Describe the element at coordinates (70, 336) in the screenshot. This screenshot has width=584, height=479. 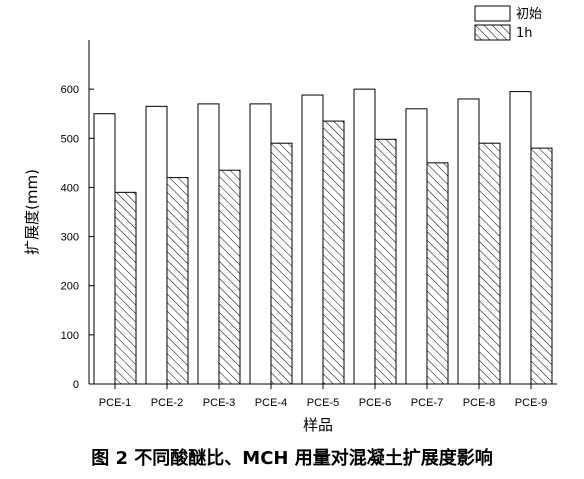
I see `y-tick-label: 100` at that location.